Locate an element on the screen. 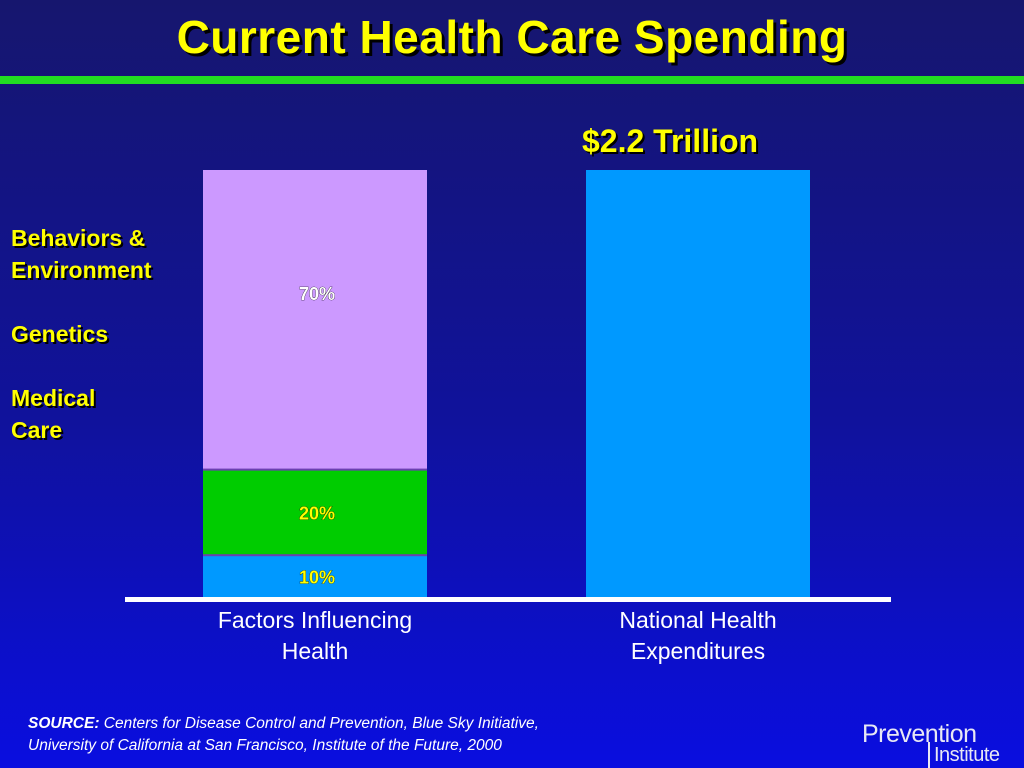  data-label-3: 70% is located at coordinates (317, 294).